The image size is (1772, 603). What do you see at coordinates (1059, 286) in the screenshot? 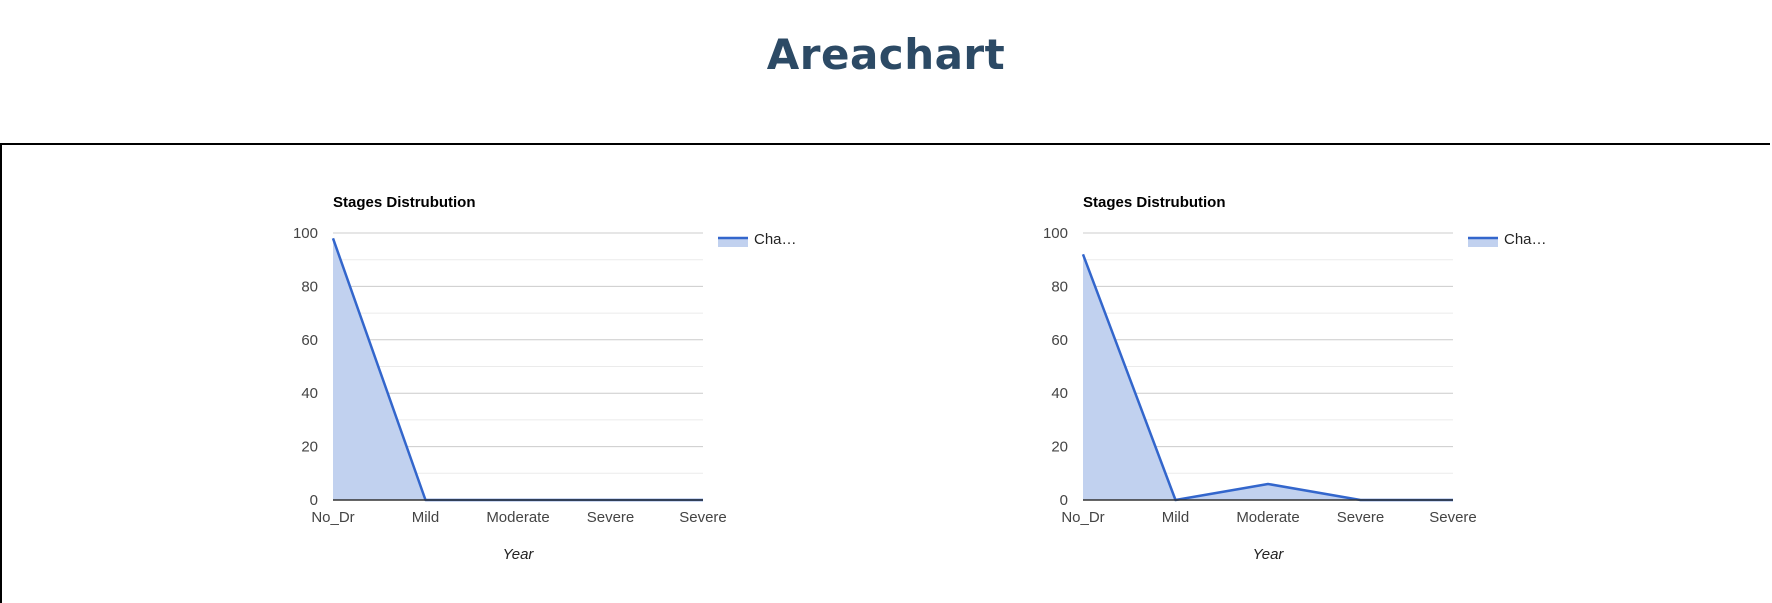
I see `y-tick-label: 80` at bounding box center [1059, 286].